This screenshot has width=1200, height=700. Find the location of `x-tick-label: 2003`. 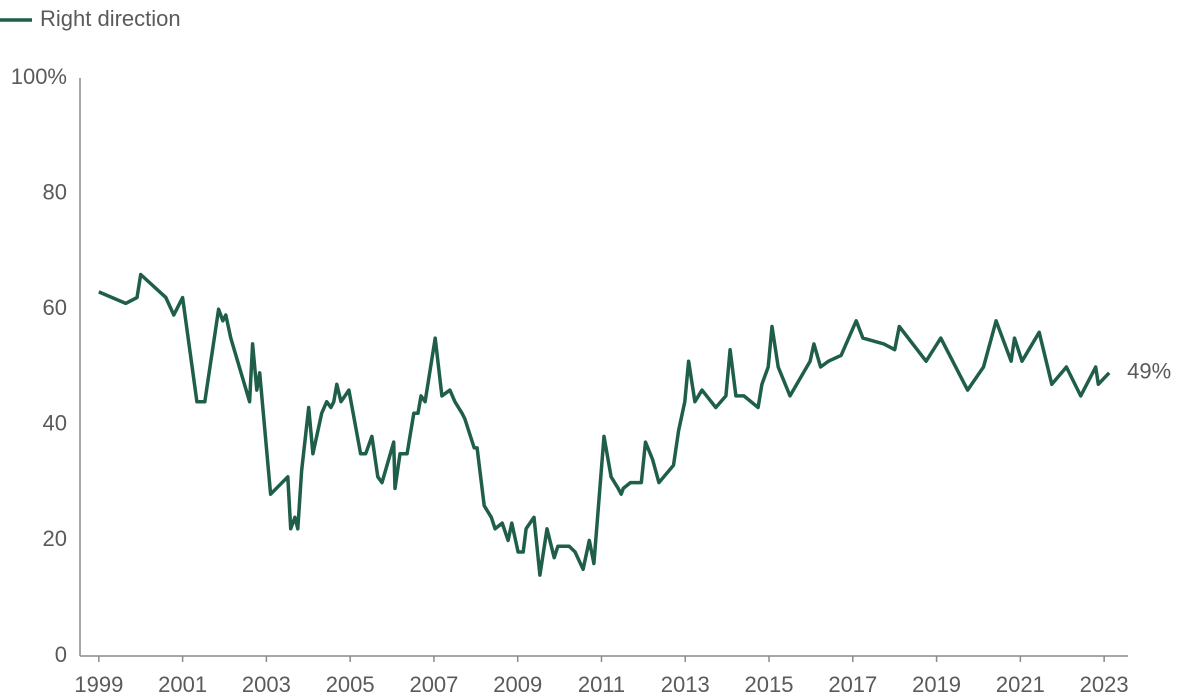

x-tick-label: 2003 is located at coordinates (266, 684).